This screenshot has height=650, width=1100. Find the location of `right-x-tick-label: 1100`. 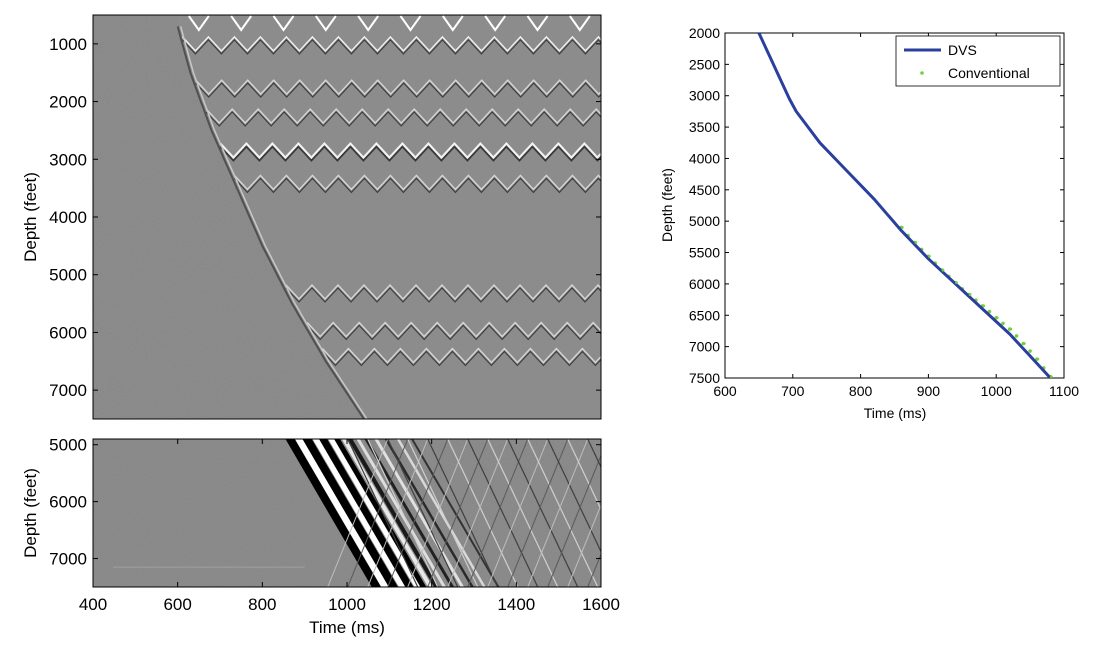

right-x-tick-label: 1100 is located at coordinates (1064, 391).